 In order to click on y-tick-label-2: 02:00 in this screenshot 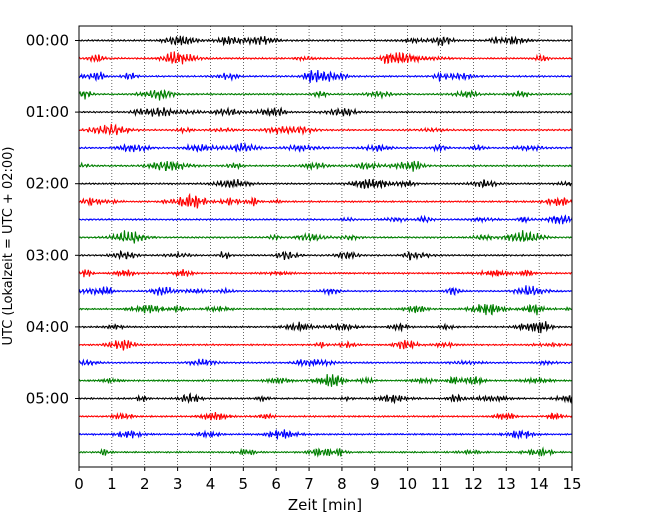, I will do `click(47, 184)`.